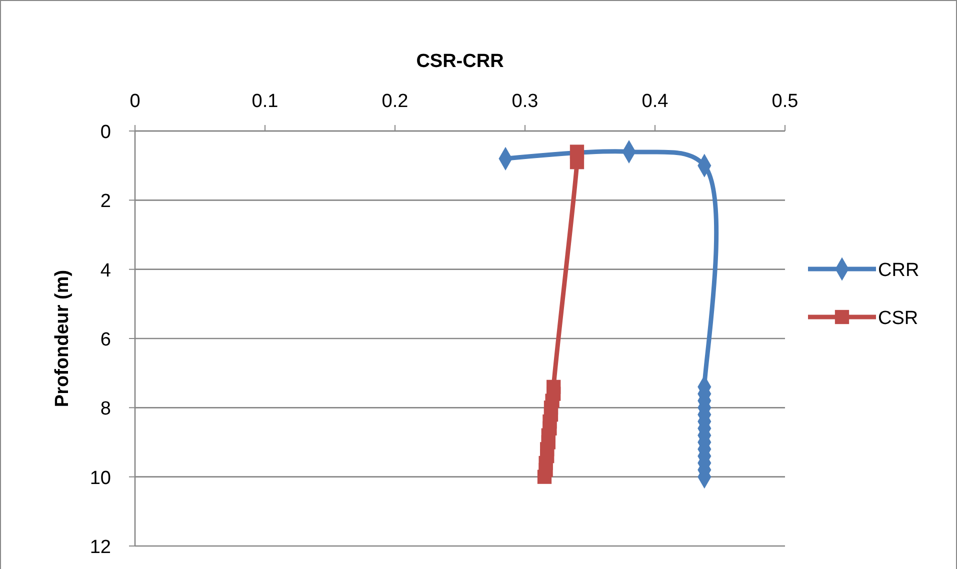 Image resolution: width=957 pixels, height=569 pixels. I want to click on y-tick-label: 4, so click(106, 271).